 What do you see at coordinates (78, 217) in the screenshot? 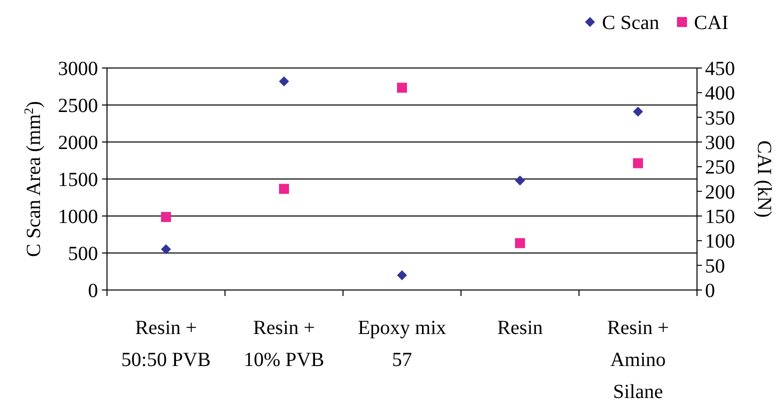
I see `y-tick-label: 1000` at bounding box center [78, 217].